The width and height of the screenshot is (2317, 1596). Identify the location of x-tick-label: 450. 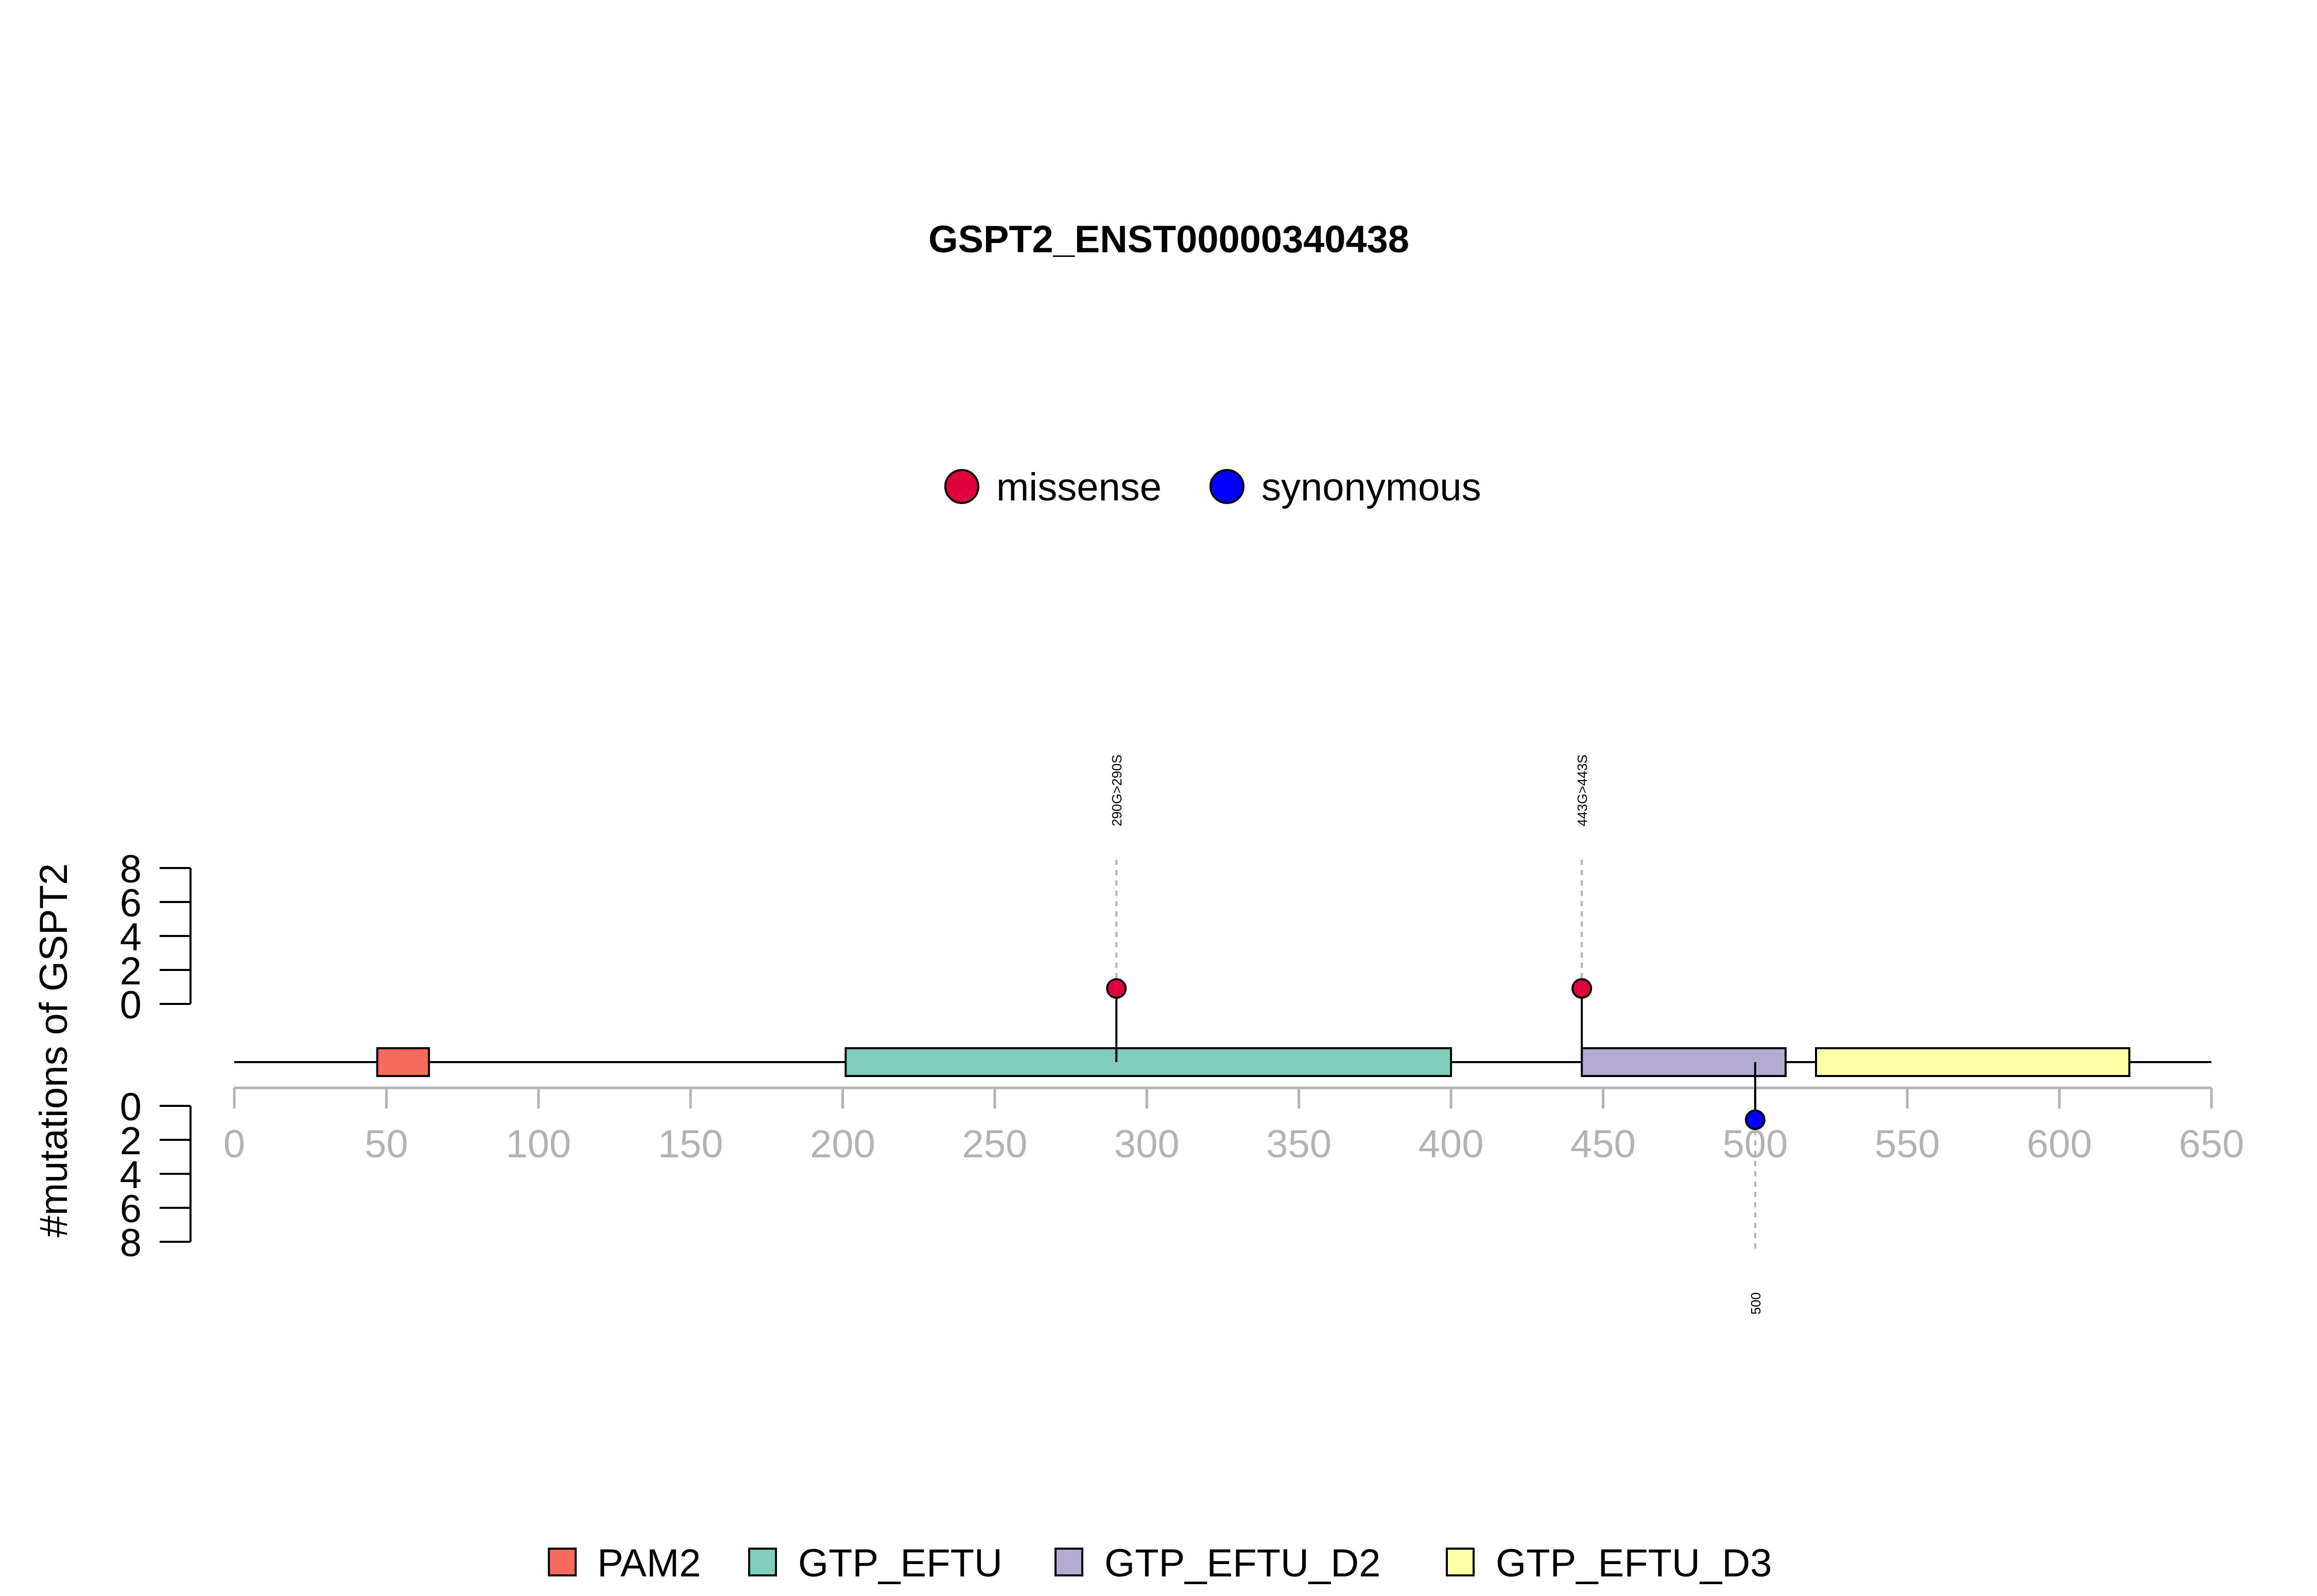
(1603, 1144).